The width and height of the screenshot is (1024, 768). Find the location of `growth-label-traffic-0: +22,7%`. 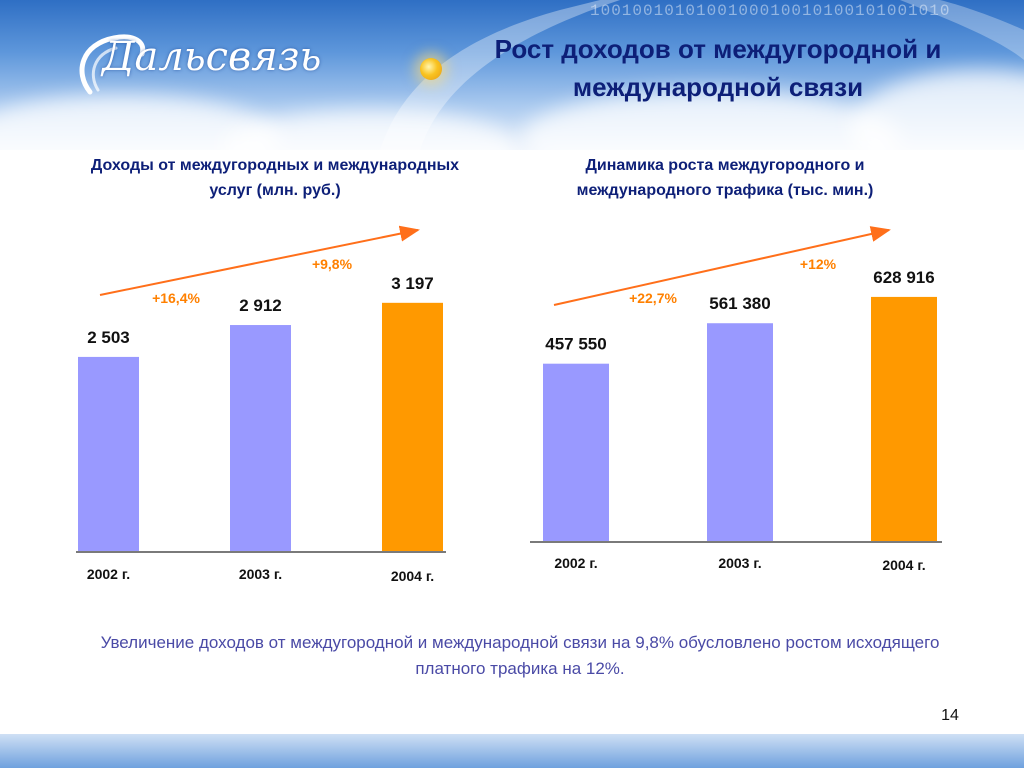

growth-label-traffic-0: +22,7% is located at coordinates (653, 298).